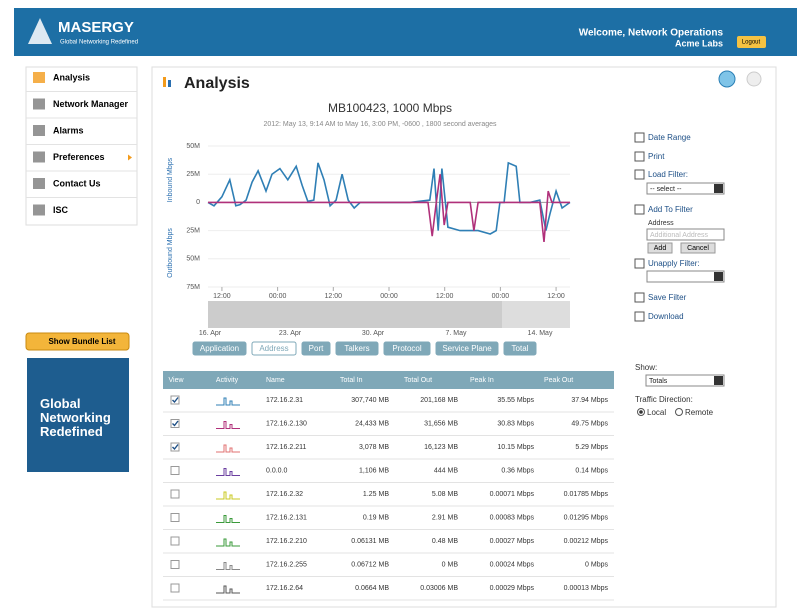 Image resolution: width=811 pixels, height=609 pixels. Describe the element at coordinates (446, 470) in the screenshot. I see `cell: 444 MB` at that location.